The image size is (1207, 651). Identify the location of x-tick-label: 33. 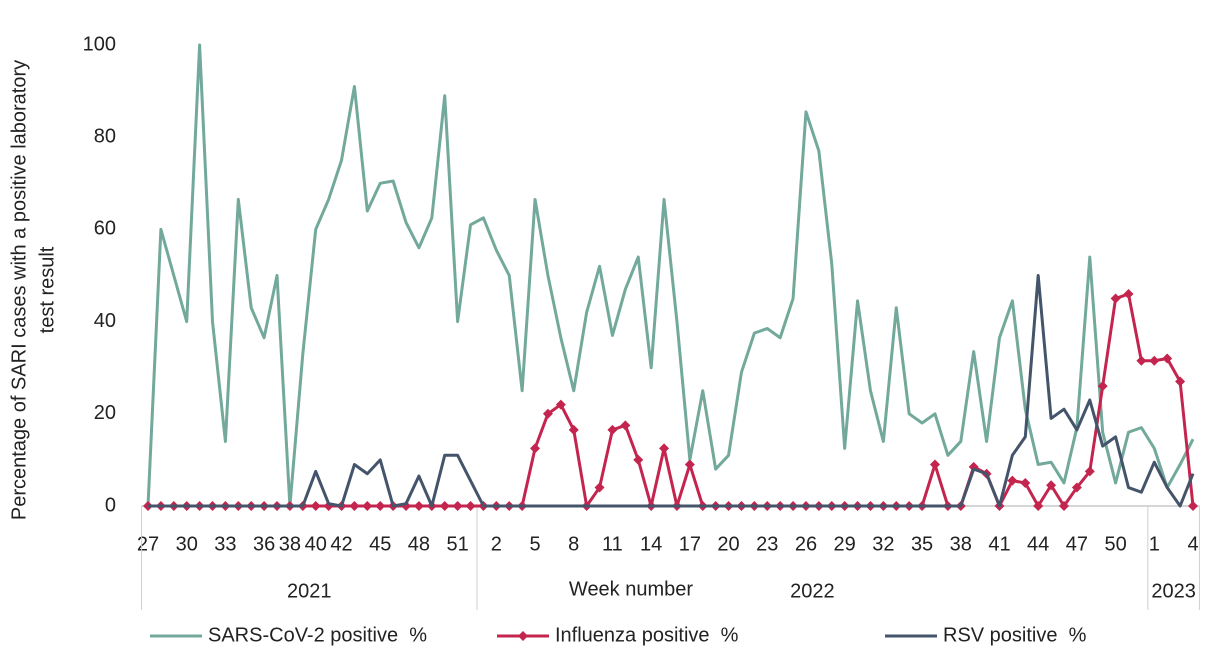
(225, 544).